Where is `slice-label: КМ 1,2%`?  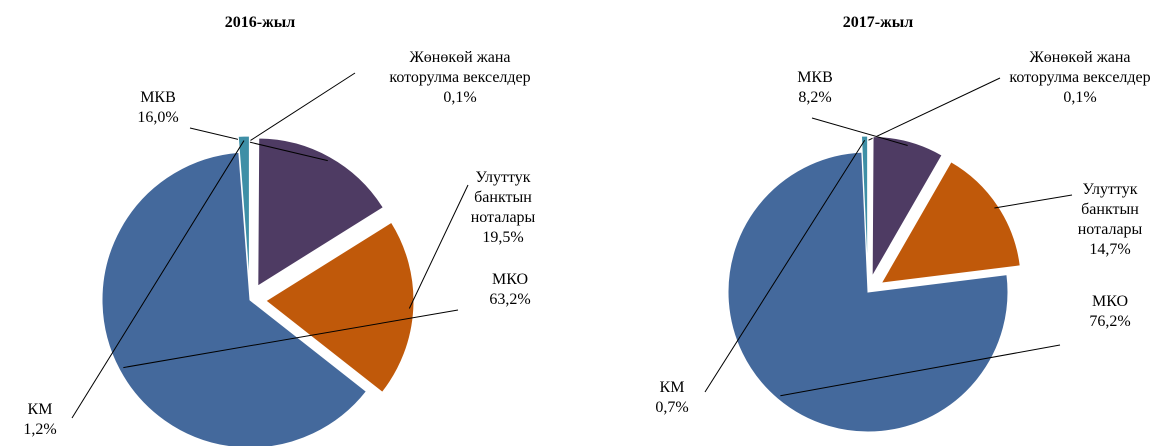 slice-label: КМ 1,2% is located at coordinates (40, 420).